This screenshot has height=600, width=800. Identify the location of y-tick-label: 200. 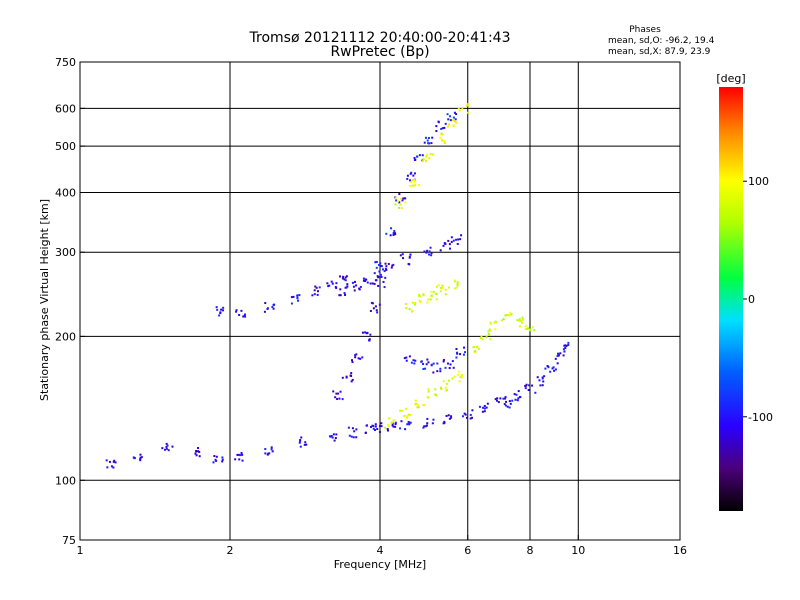
(65, 336).